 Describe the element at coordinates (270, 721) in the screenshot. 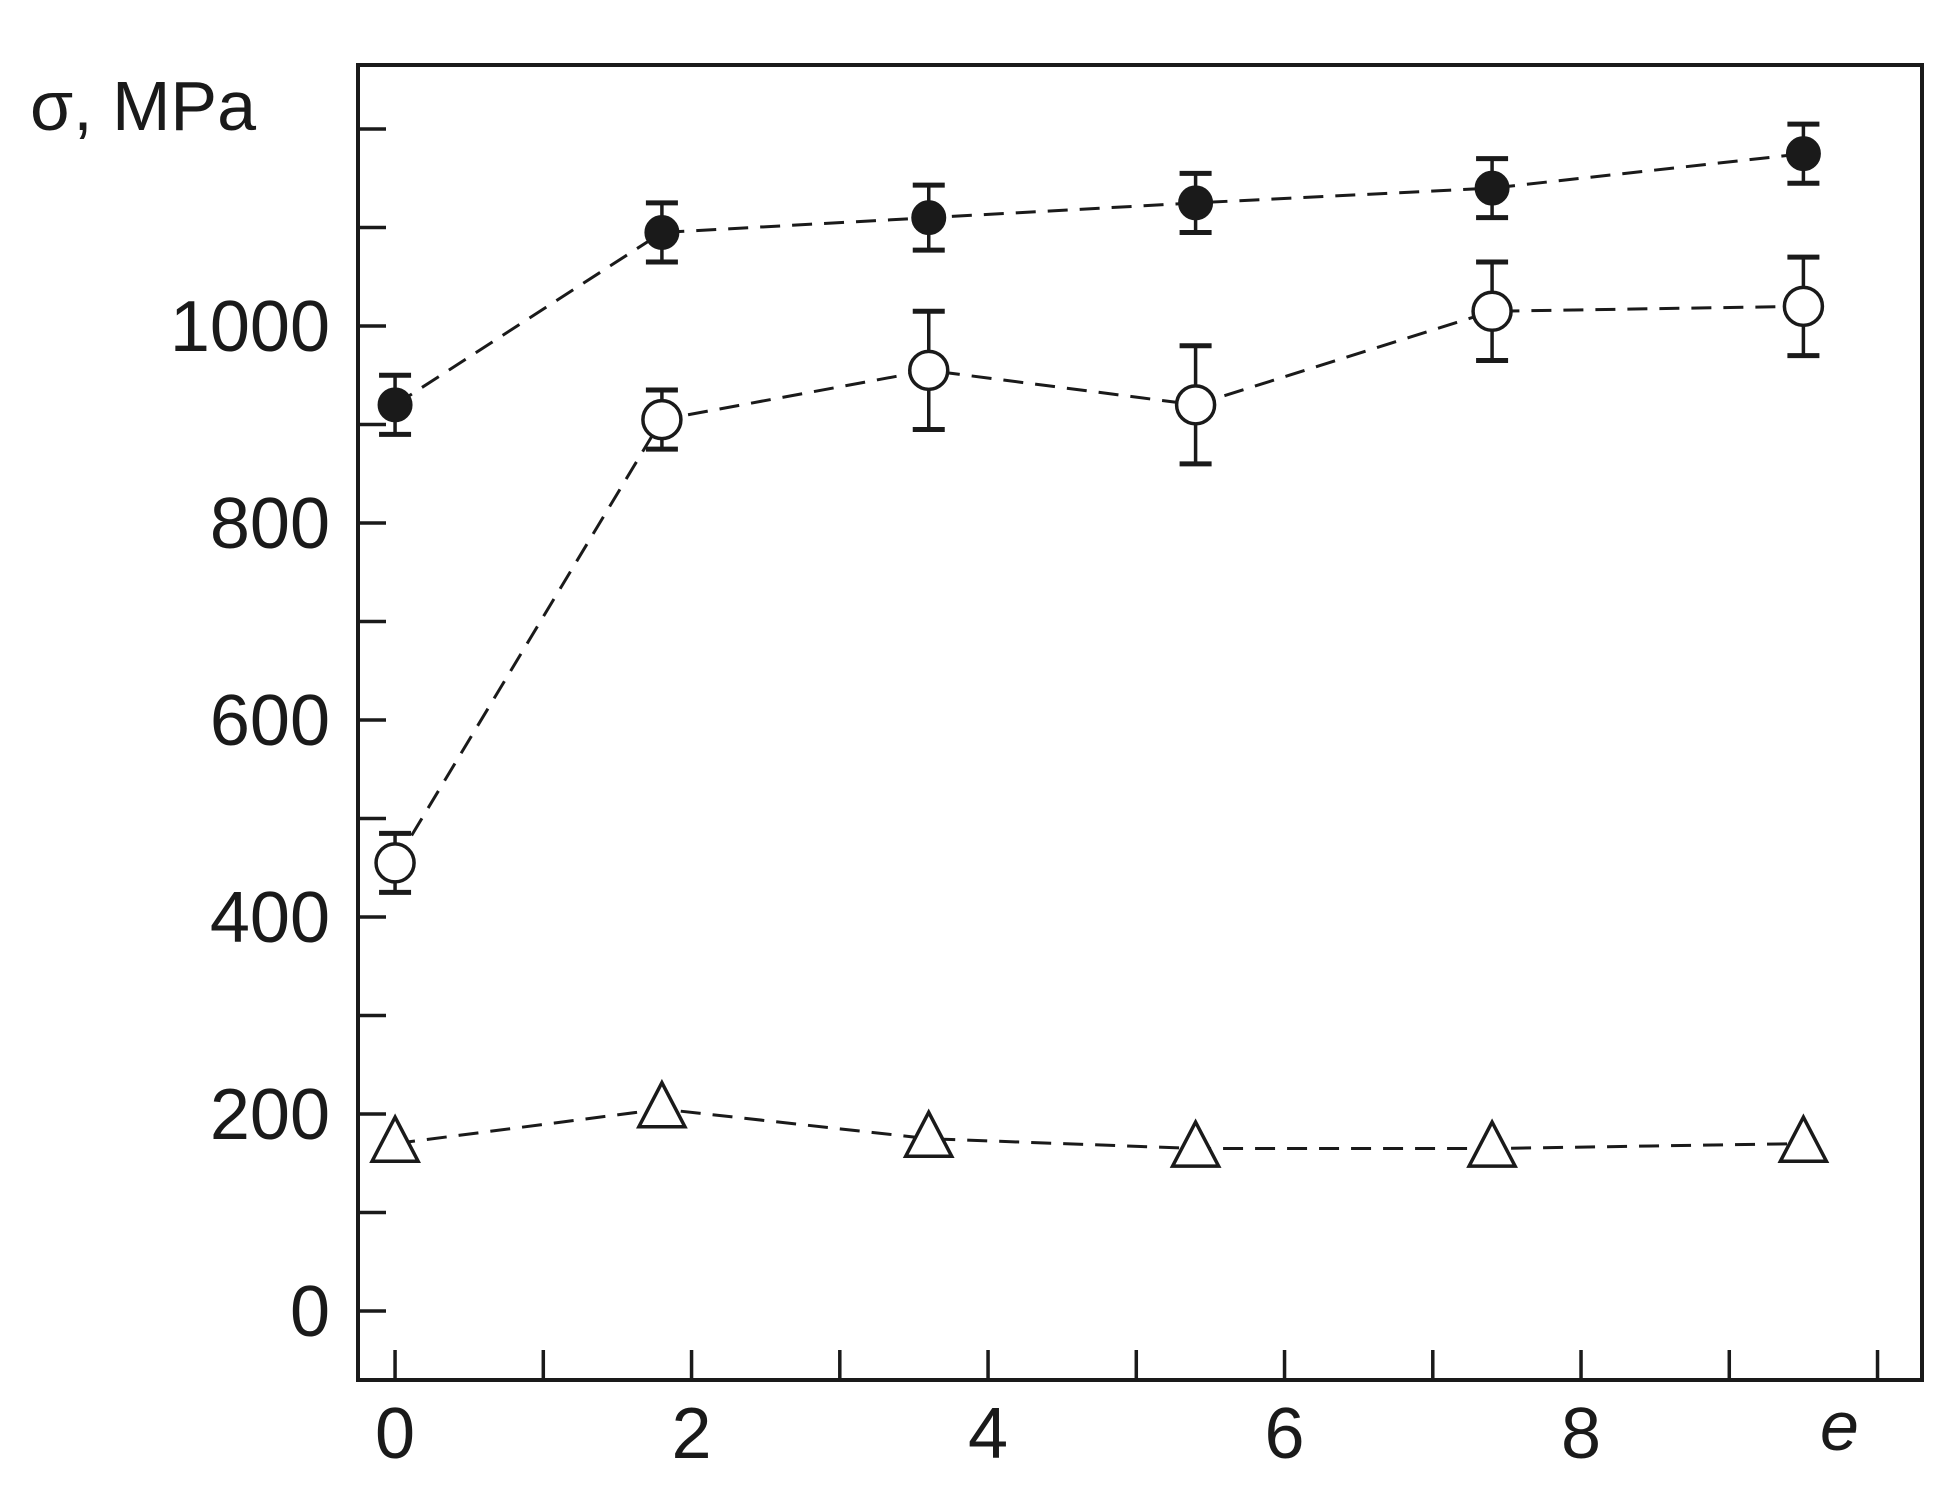

I see `y-tick-label: 600` at that location.